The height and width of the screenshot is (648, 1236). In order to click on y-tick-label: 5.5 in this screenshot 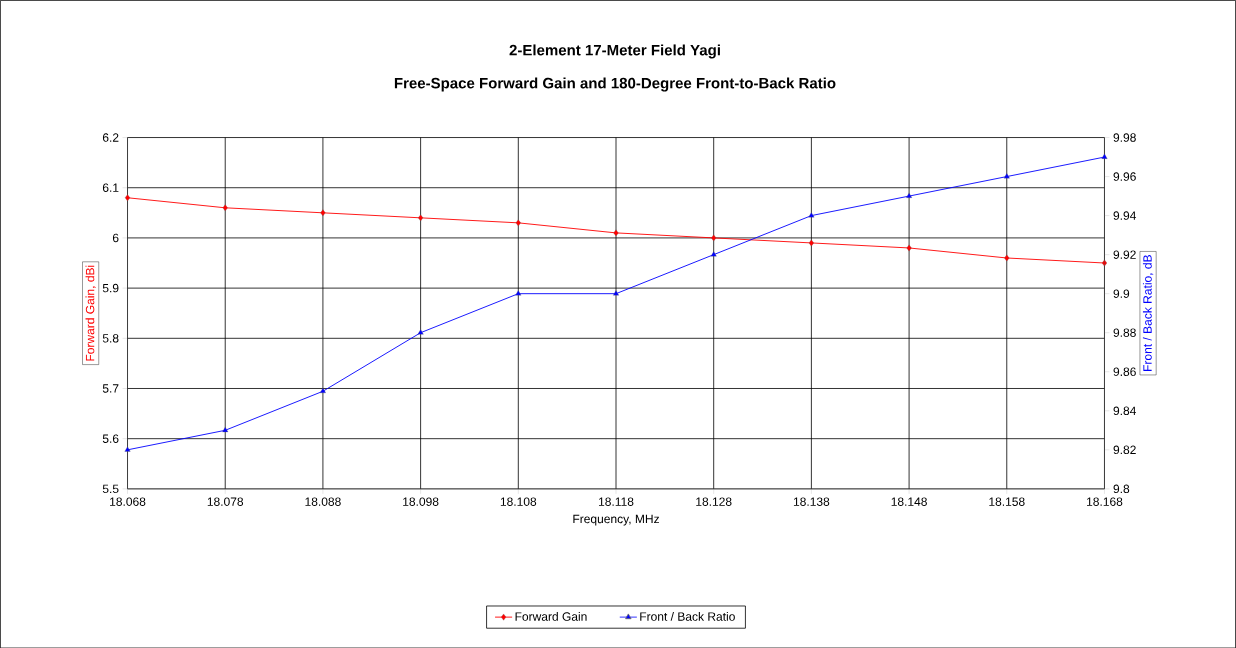, I will do `click(110, 488)`.